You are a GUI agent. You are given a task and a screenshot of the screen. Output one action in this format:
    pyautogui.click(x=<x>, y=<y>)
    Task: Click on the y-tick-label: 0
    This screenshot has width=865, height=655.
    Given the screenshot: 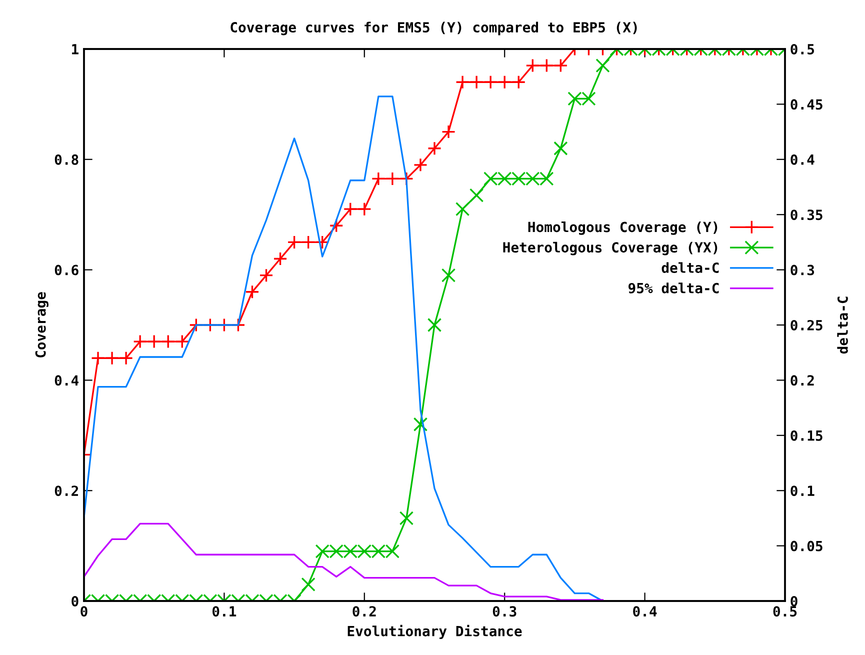 What is the action you would take?
    pyautogui.click(x=75, y=601)
    